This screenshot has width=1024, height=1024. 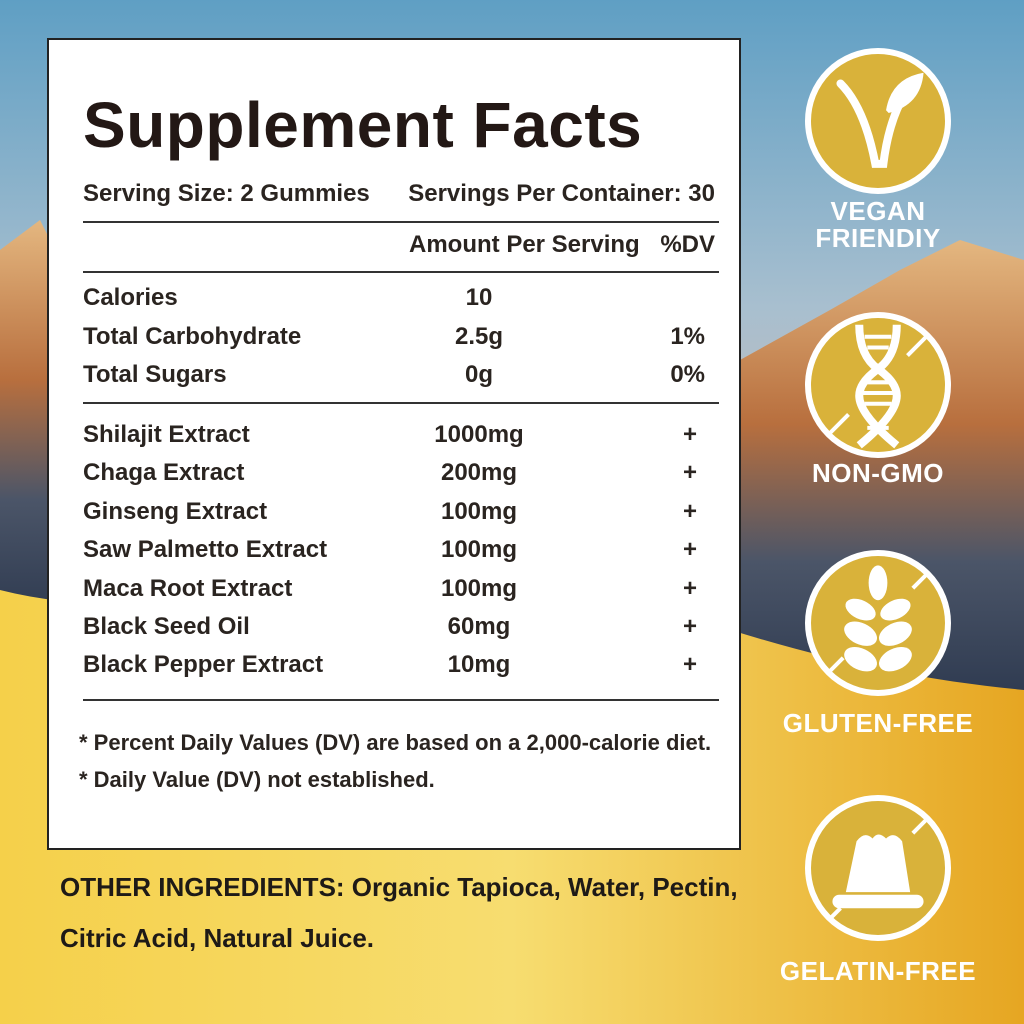 I want to click on nutrient-name: Total Sugars, so click(x=155, y=374).